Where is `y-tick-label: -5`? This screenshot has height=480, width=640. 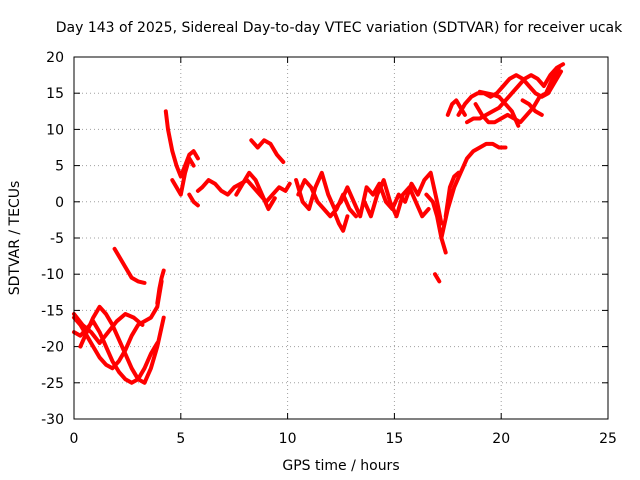
y-tick-label: -5 is located at coordinates (57, 239).